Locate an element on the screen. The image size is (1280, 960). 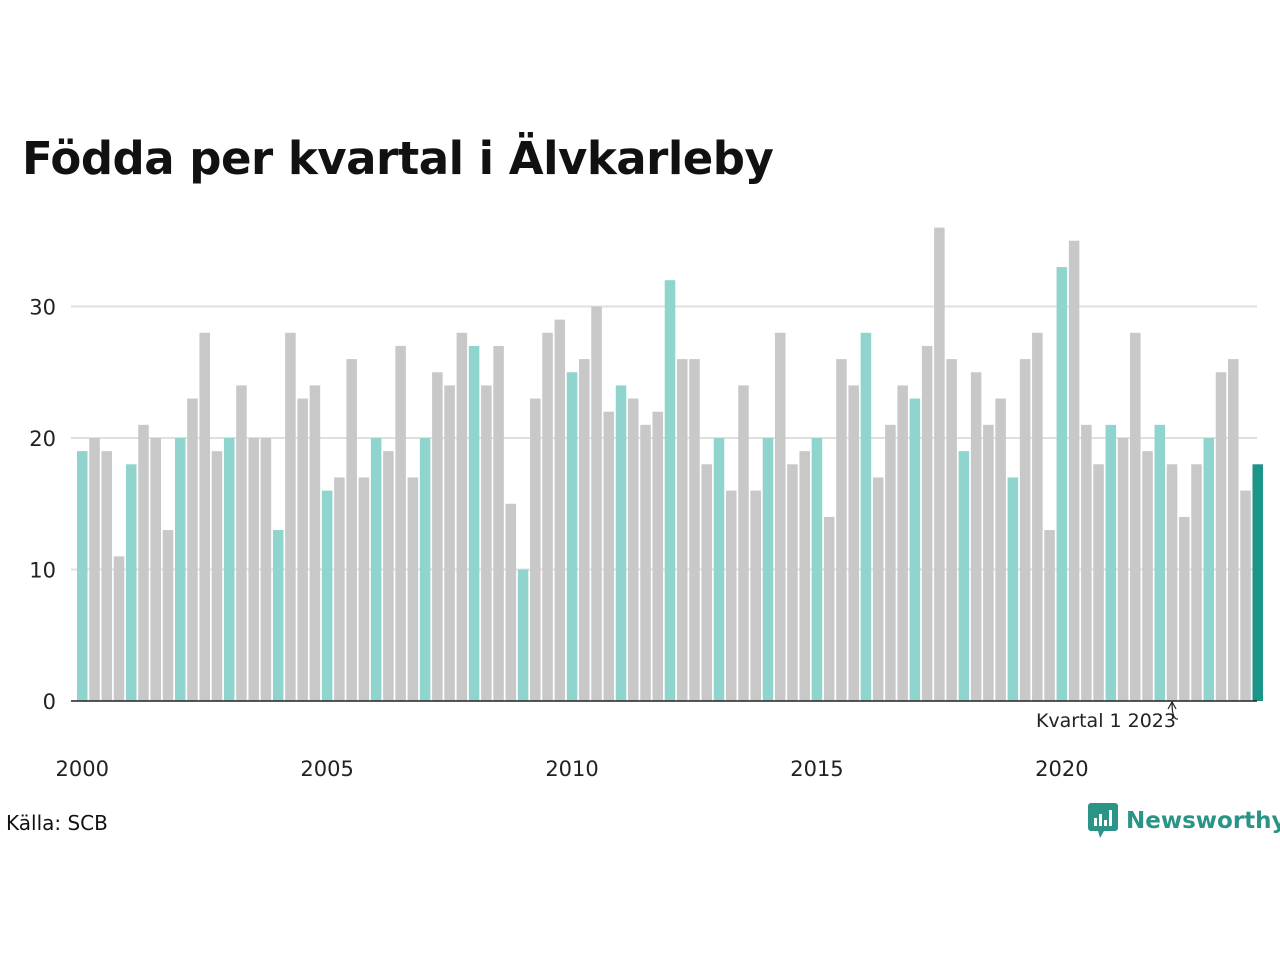
x-axis-ticks: 2000 2005 2010 2015 2020 is located at coordinates (572, 769).